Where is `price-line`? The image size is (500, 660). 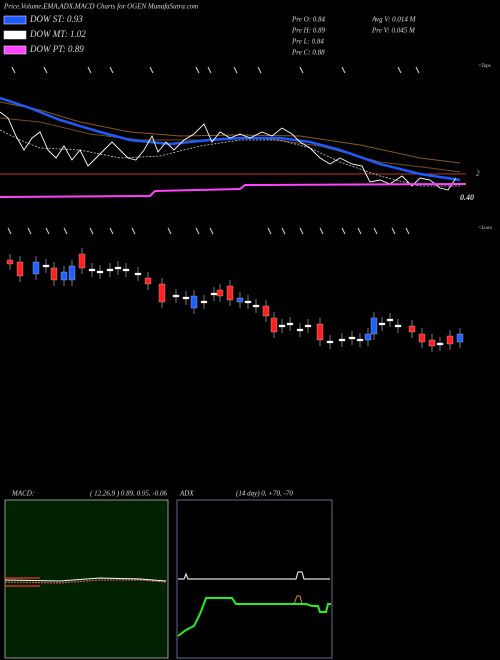
price-line is located at coordinates (228, 151).